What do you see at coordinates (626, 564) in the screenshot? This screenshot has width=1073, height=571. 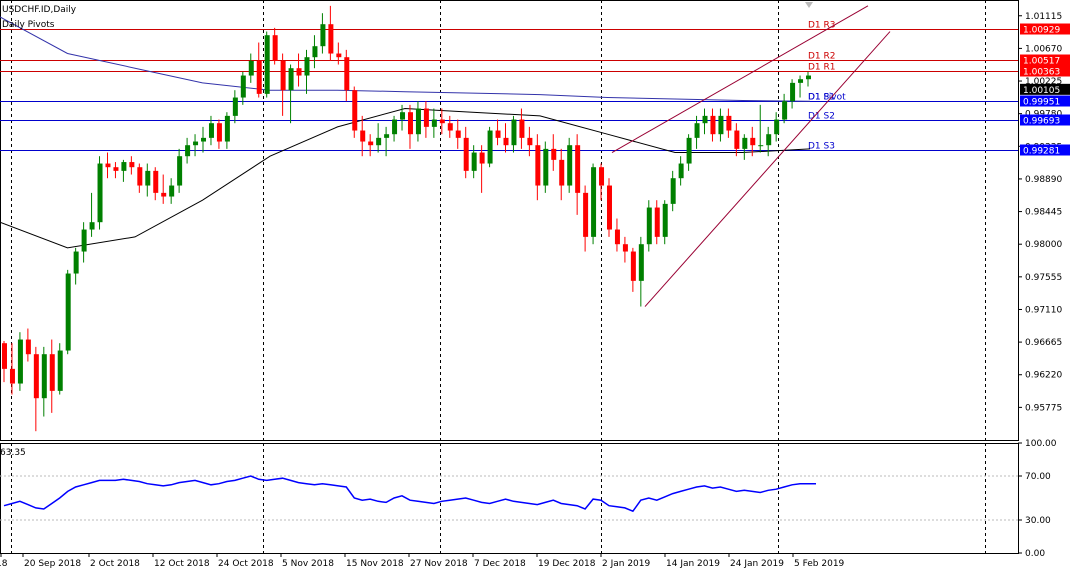 I see `x-tick-label: 2 Jan 2019` at bounding box center [626, 564].